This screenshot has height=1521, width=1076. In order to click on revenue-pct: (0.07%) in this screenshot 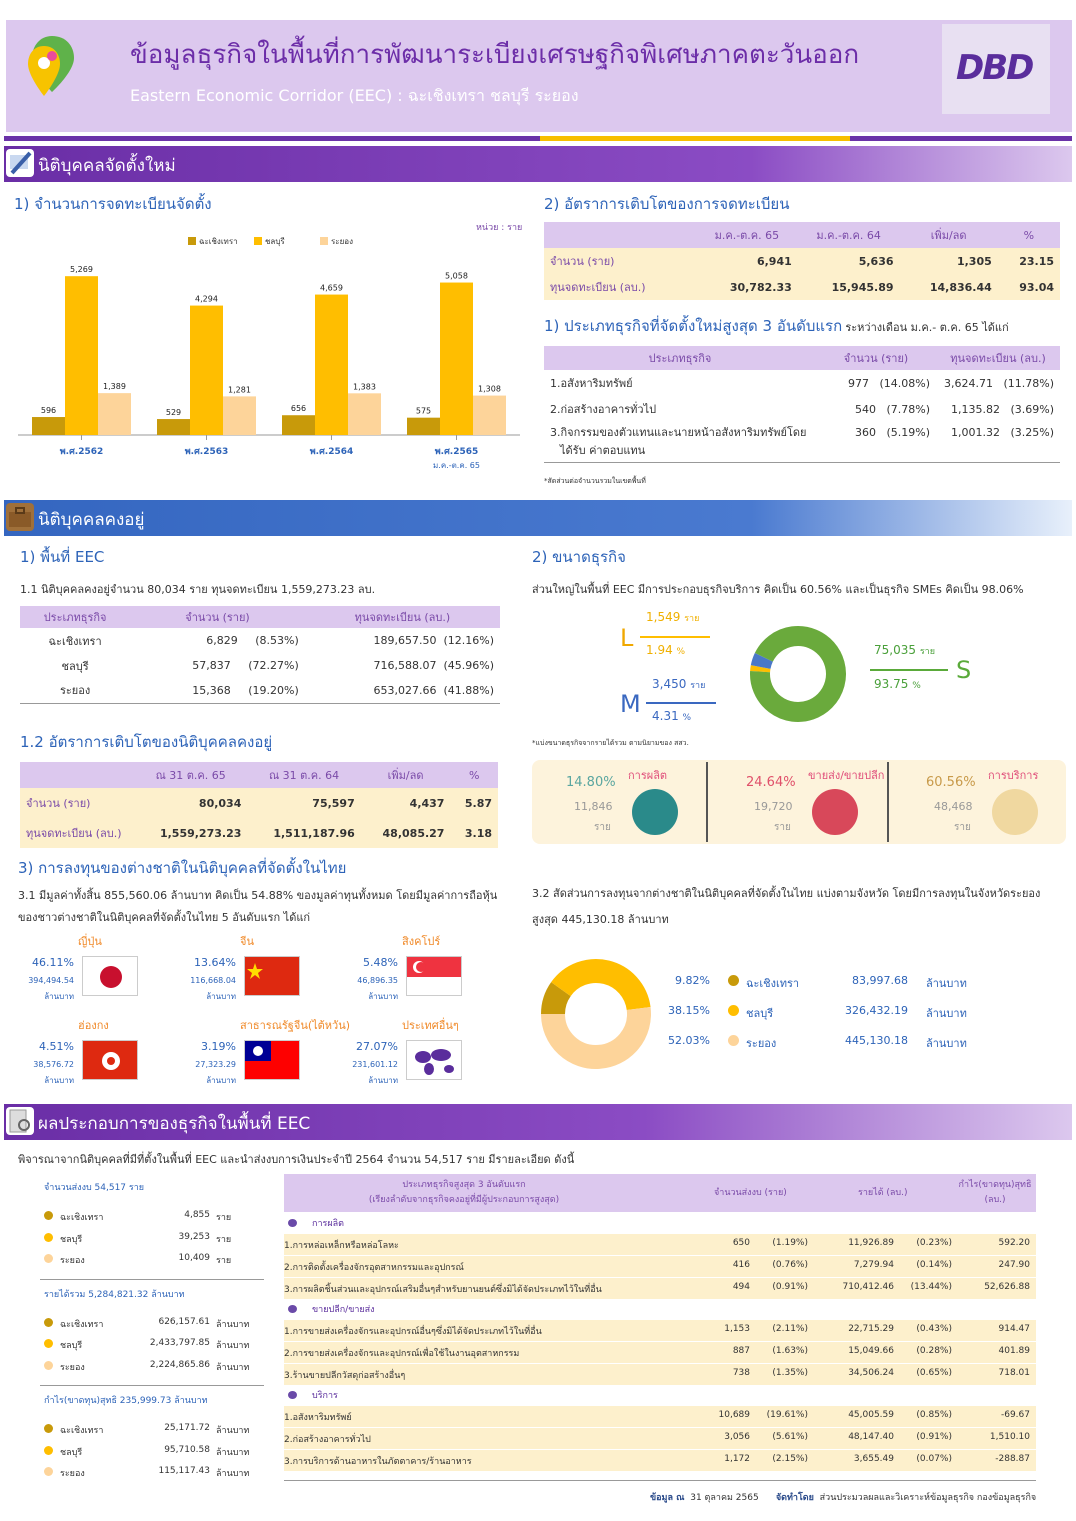, I will do `click(934, 1459)`.